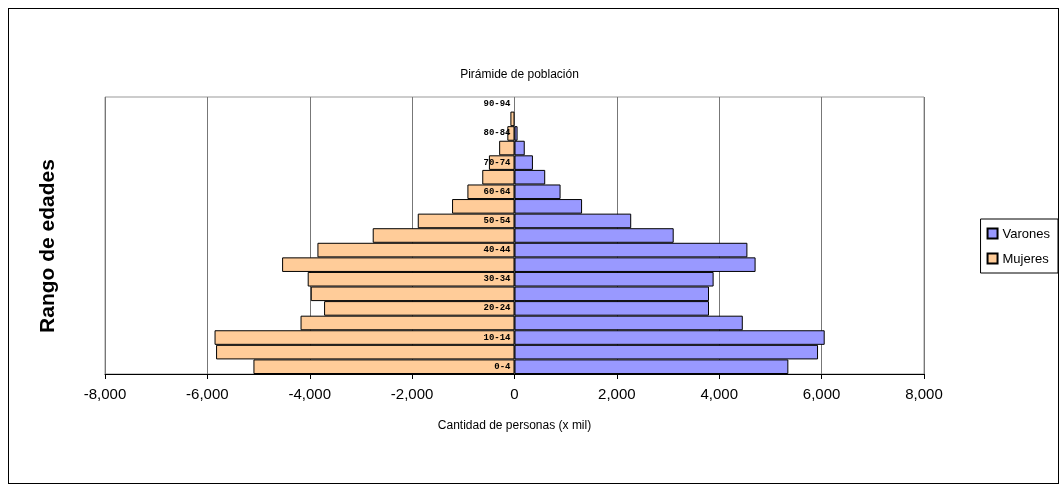 The width and height of the screenshot is (1059, 492). Describe the element at coordinates (497, 191) in the screenshot. I see `y-tick-label: 60-64` at that location.